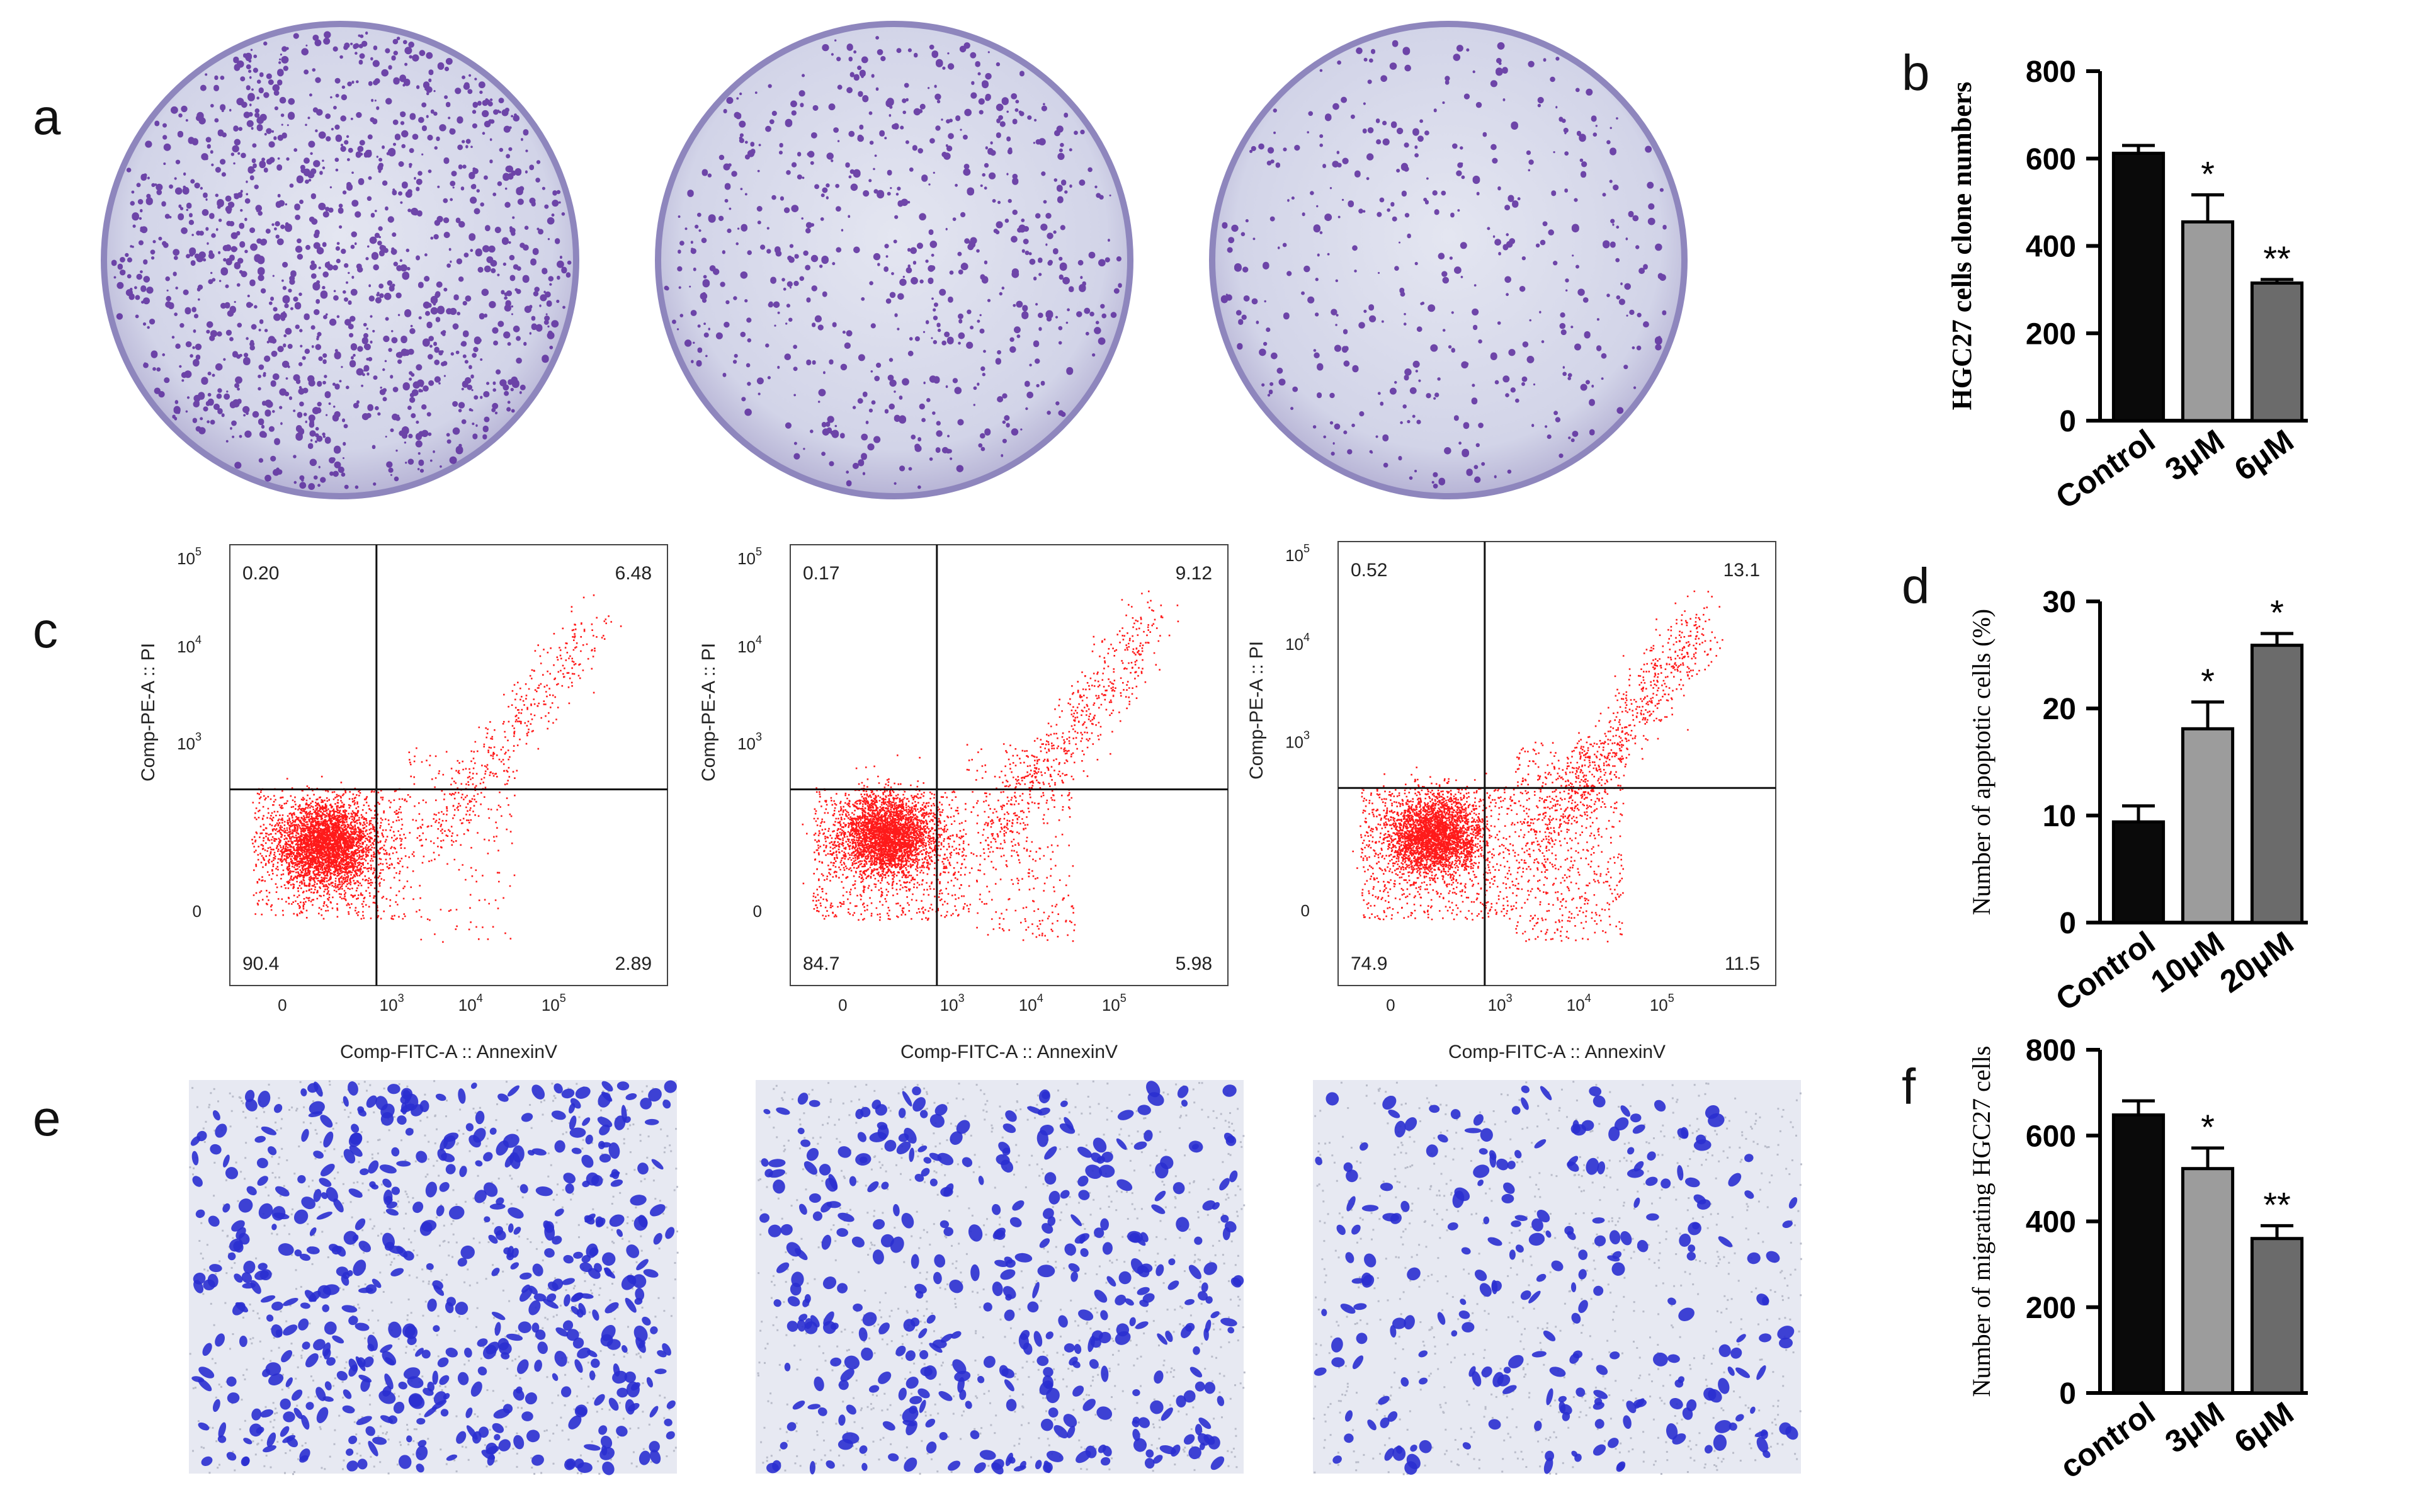 The height and width of the screenshot is (1512, 2430). What do you see at coordinates (1557, 1052) in the screenshot?
I see `flow-x-axis-label: Comp-FITC-A :: AnnexinV` at bounding box center [1557, 1052].